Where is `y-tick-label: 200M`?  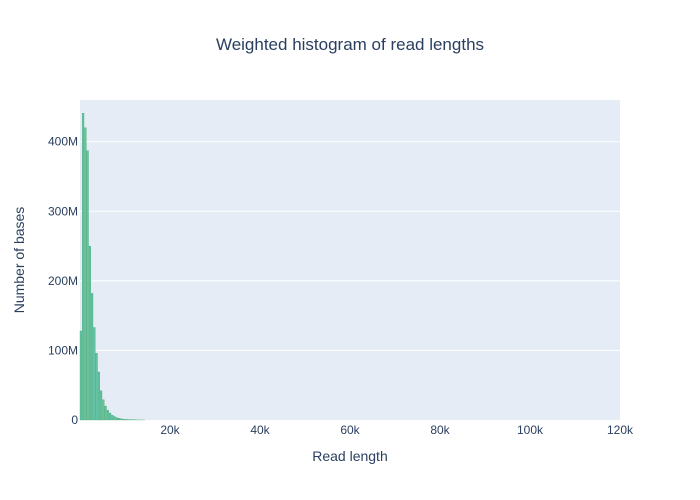 y-tick-label: 200M is located at coordinates (63, 281).